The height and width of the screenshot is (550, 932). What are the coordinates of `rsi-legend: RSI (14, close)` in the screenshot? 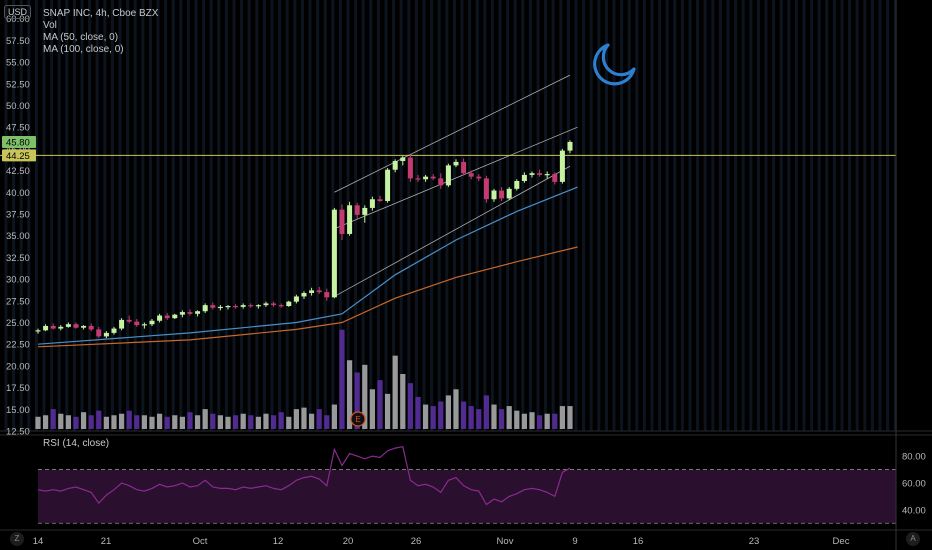 It's located at (76, 443).